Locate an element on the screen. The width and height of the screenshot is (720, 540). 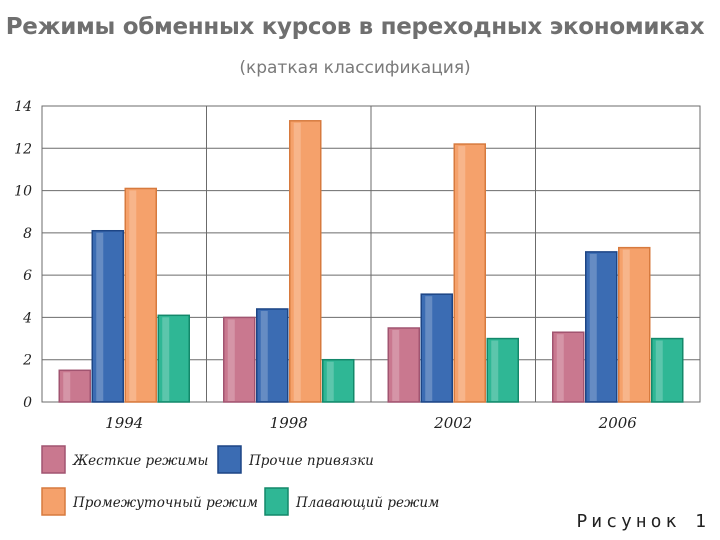
y-tick-label: 6 is located at coordinates (27, 276).